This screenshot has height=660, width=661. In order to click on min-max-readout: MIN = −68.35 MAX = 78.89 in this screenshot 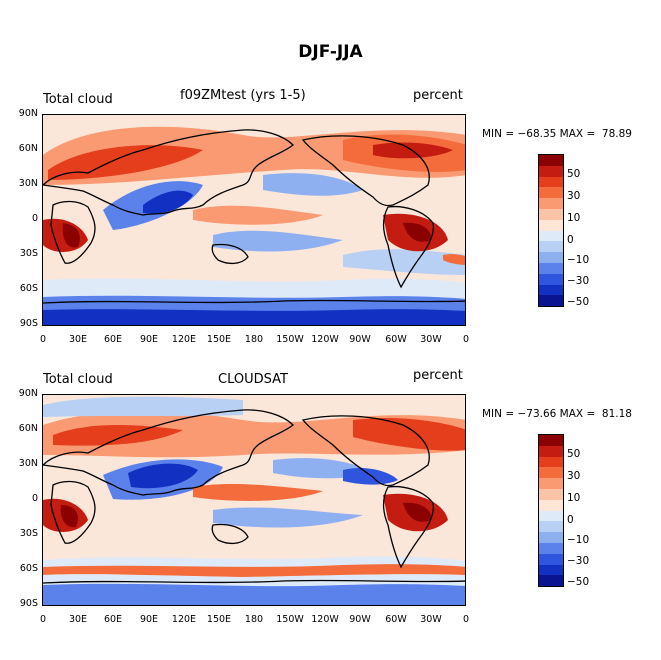, I will do `click(557, 134)`.